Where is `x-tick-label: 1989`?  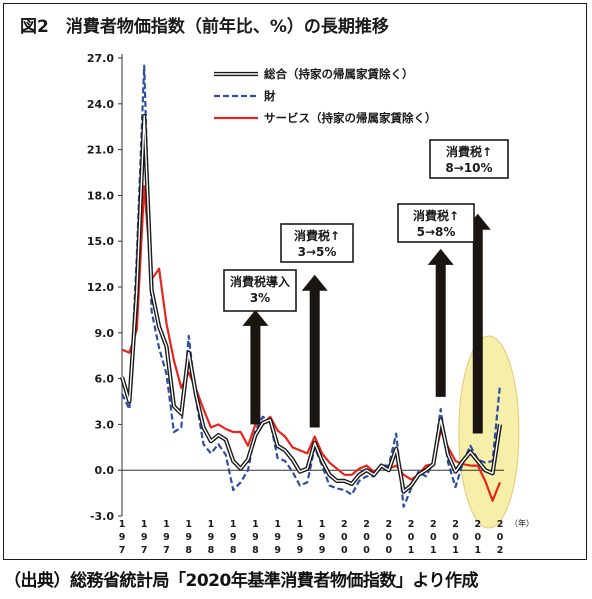 x-tick-label: 1989 is located at coordinates (255, 539).